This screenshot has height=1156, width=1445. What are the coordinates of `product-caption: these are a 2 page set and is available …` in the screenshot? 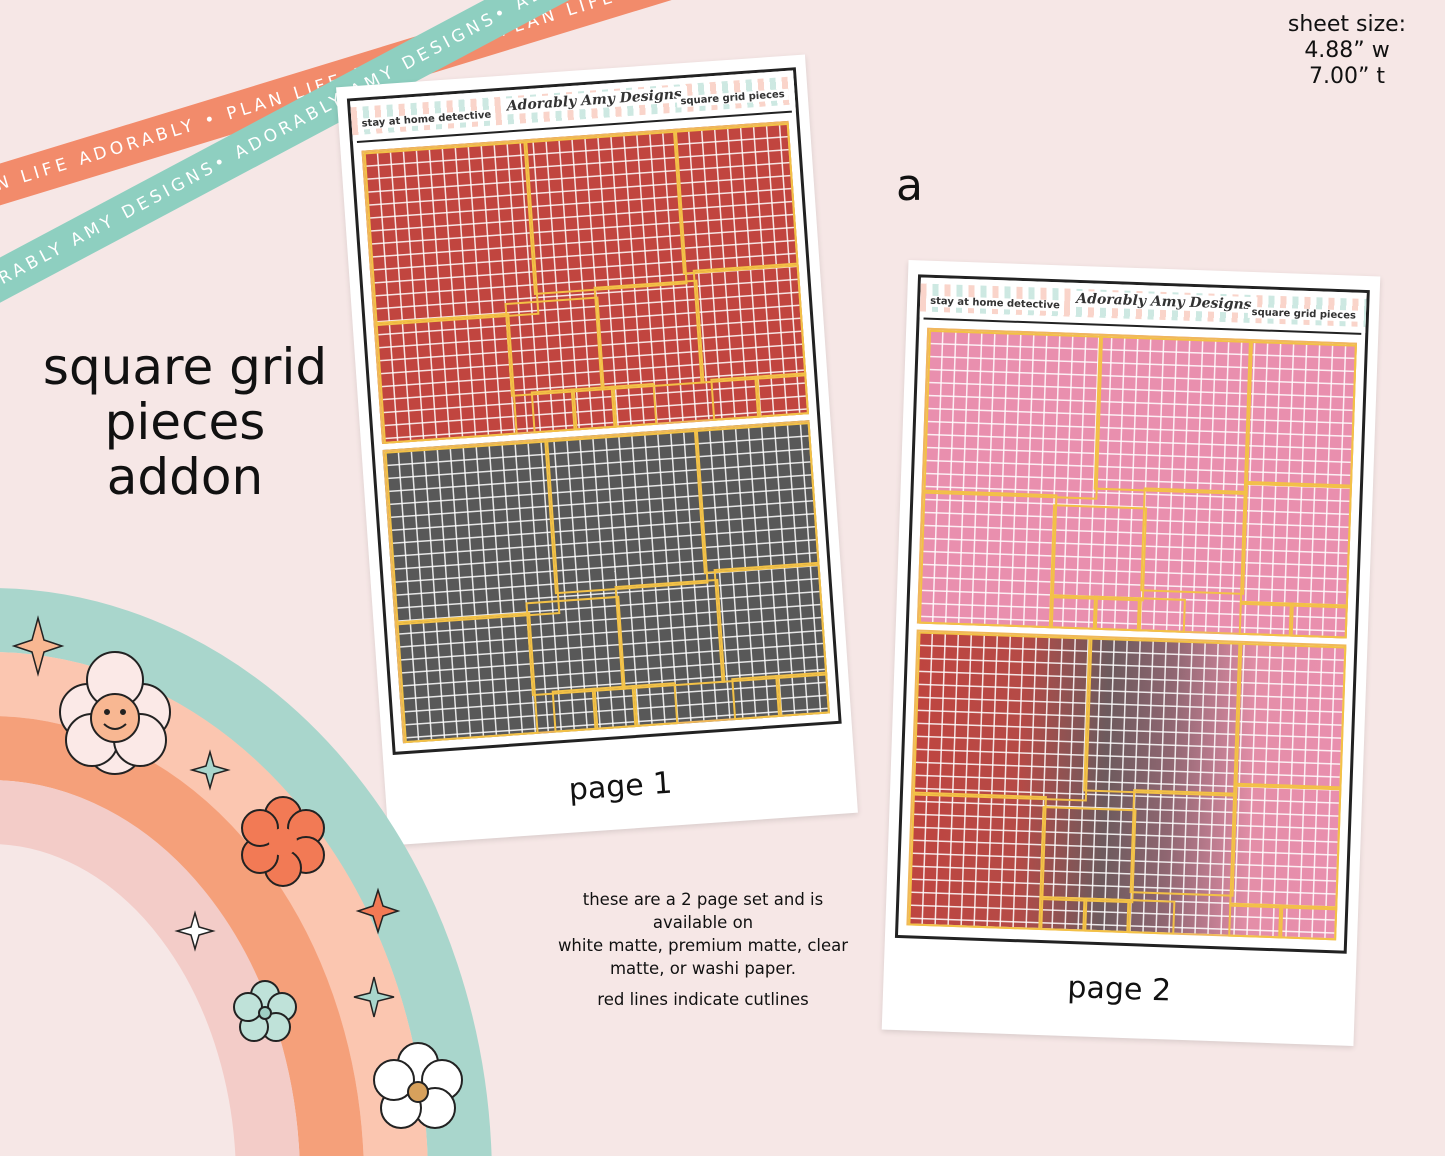 It's located at (703, 953).